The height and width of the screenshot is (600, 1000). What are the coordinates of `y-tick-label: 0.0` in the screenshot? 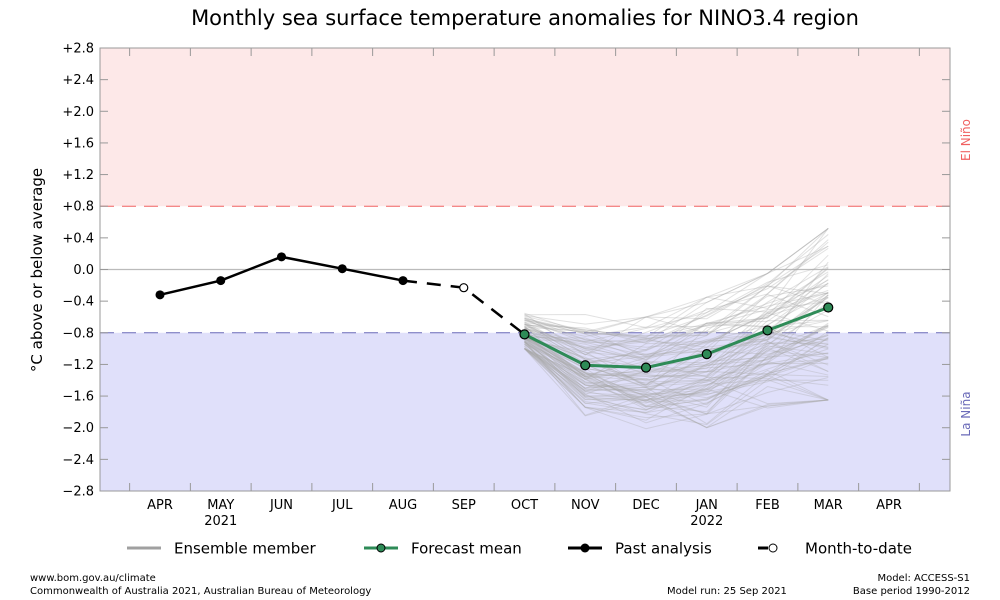 It's located at (83, 270).